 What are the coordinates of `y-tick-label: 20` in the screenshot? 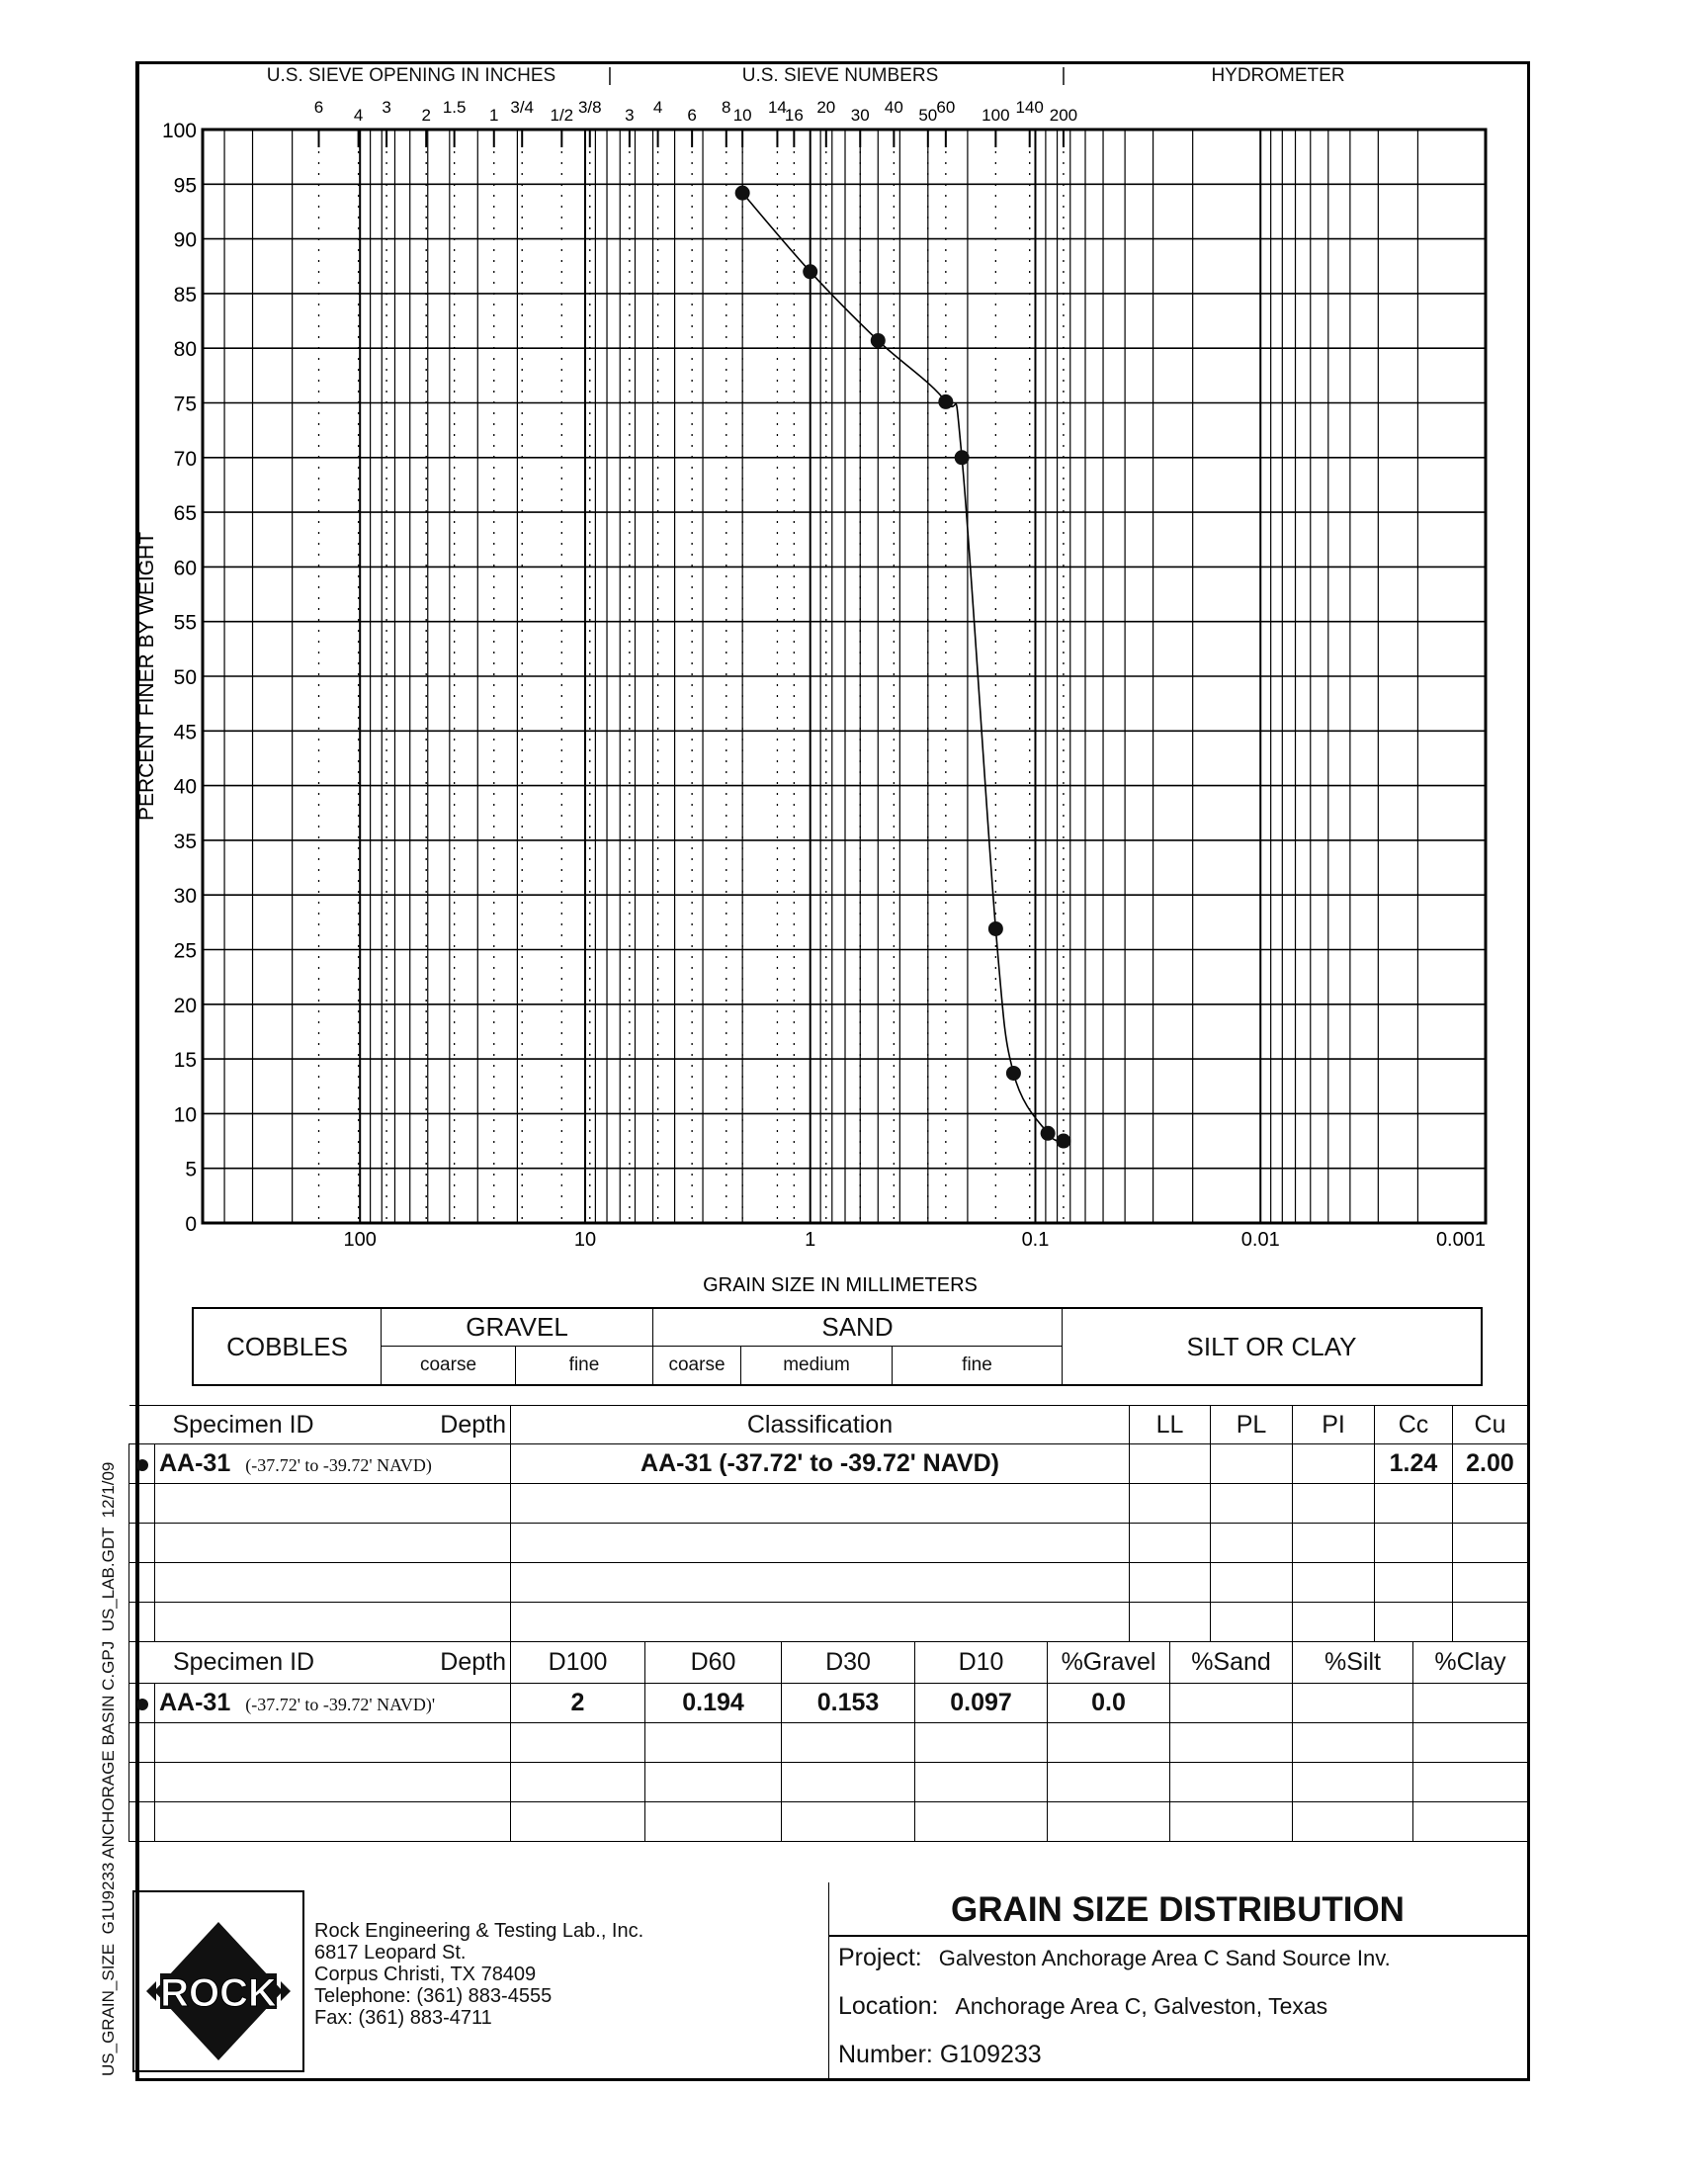 It's located at (185, 1006).